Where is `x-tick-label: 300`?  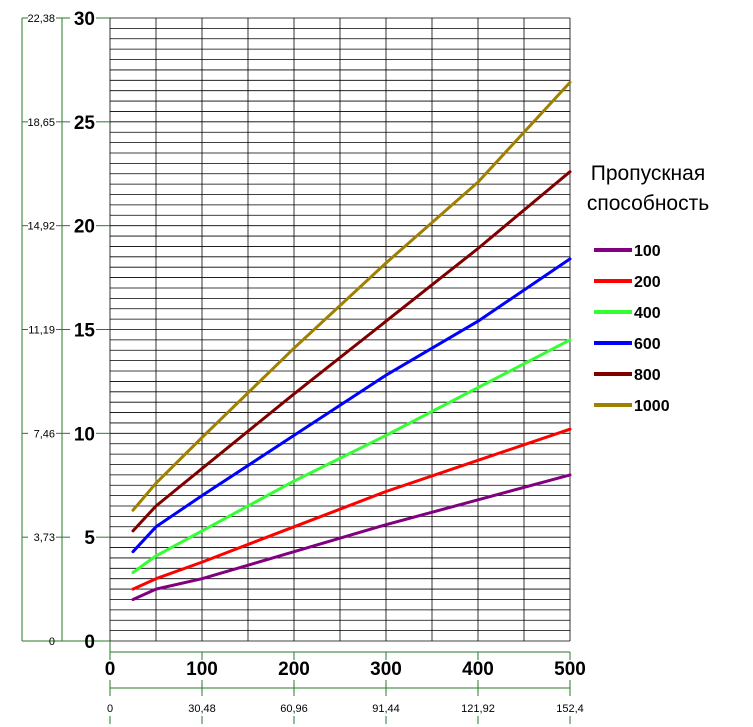
x-tick-label: 300 is located at coordinates (386, 669).